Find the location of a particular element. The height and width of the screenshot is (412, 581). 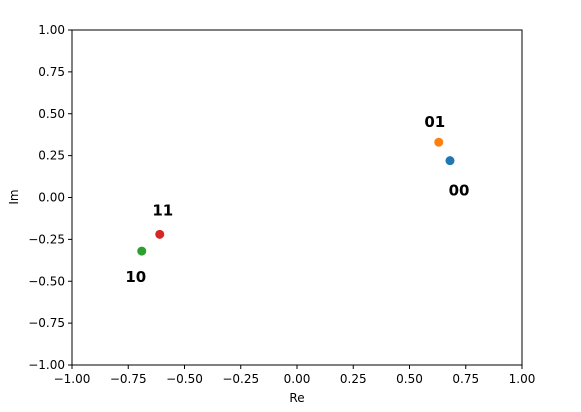

y-tick-label: −0.50 is located at coordinates (46, 281).